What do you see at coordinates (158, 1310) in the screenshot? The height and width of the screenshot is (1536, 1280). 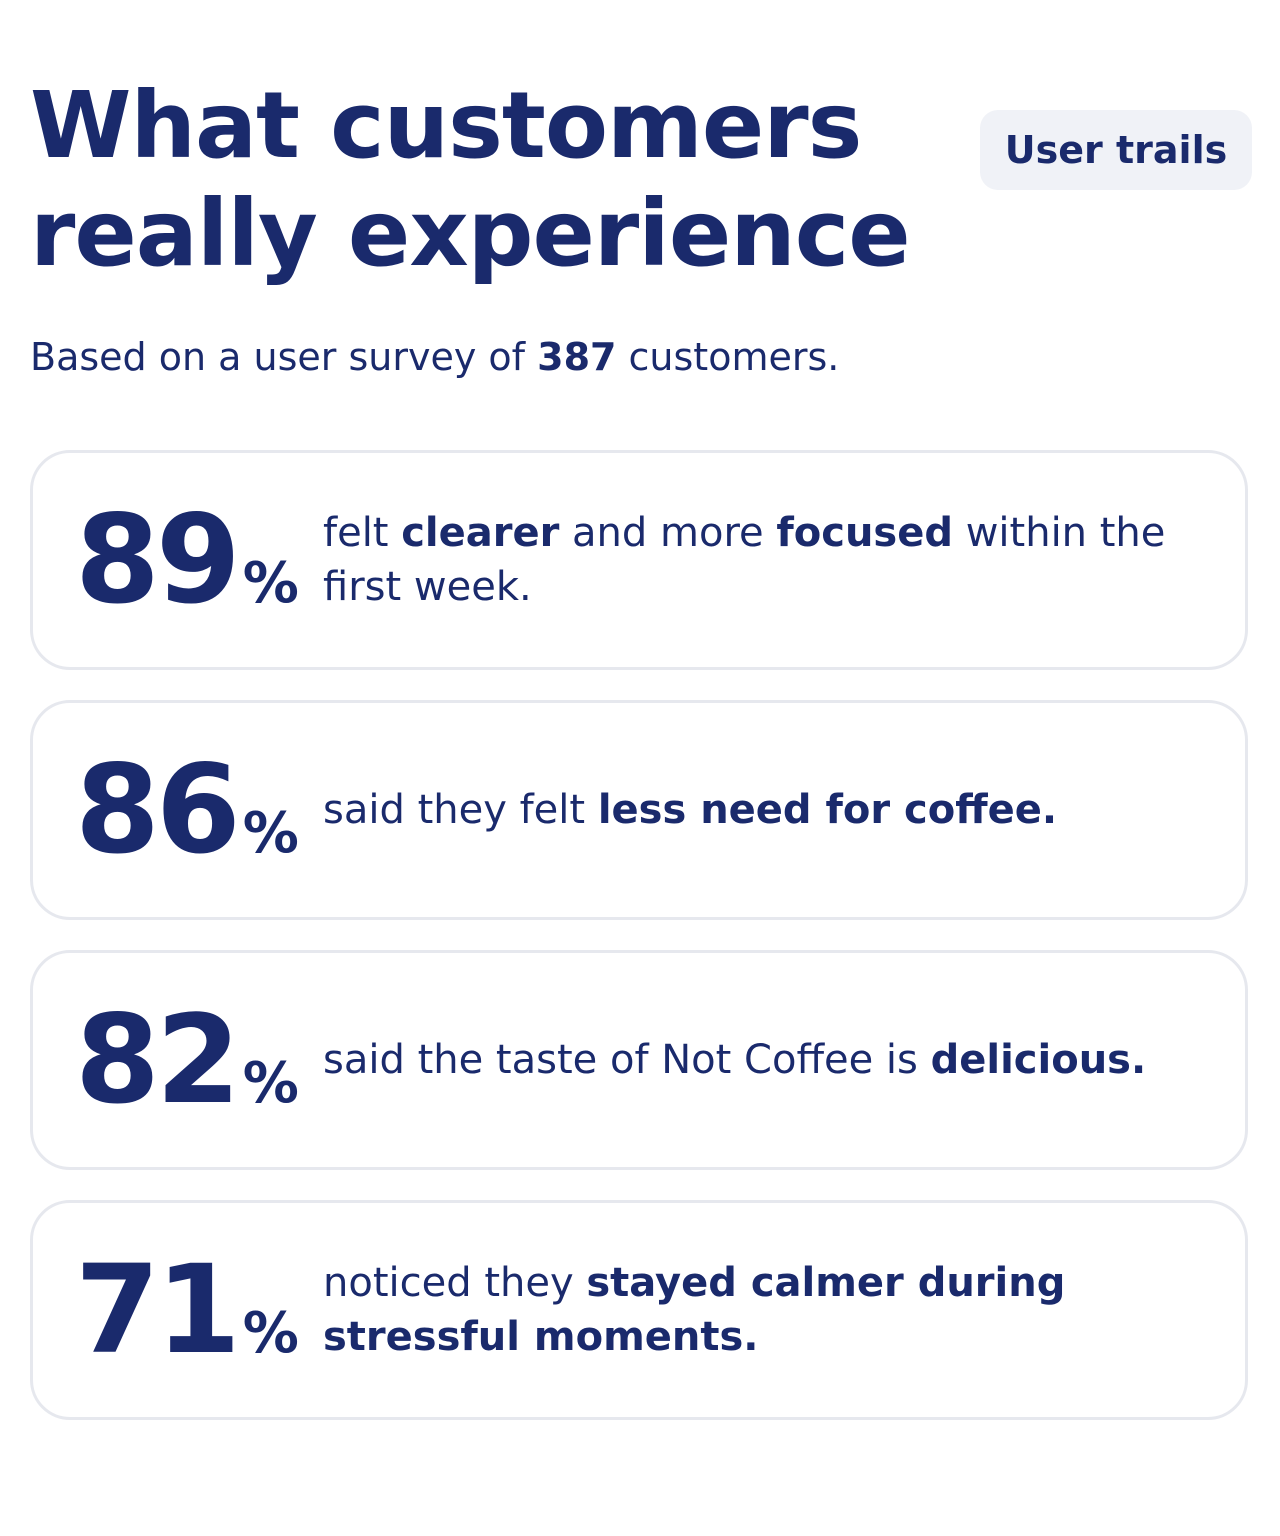 I see `stat-value: 71` at bounding box center [158, 1310].